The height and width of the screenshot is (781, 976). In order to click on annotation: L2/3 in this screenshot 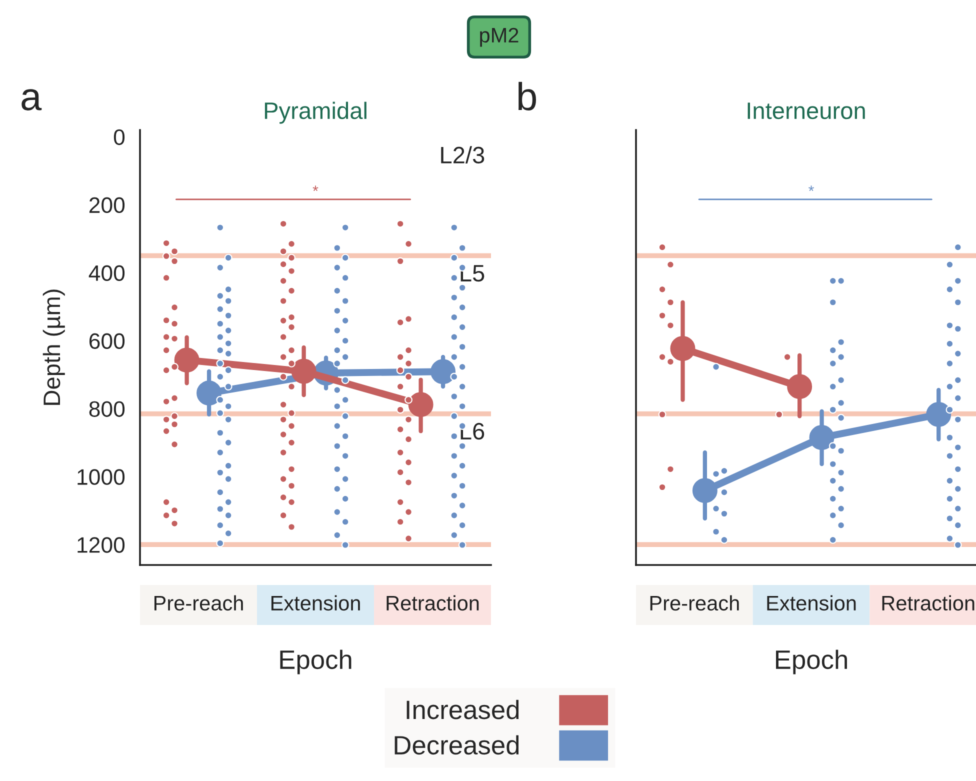, I will do `click(462, 155)`.